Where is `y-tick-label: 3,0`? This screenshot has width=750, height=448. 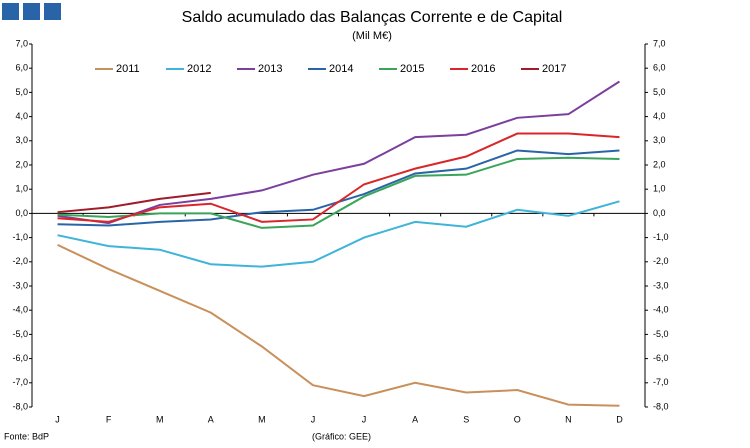
y-tick-label: 3,0 is located at coordinates (21, 140).